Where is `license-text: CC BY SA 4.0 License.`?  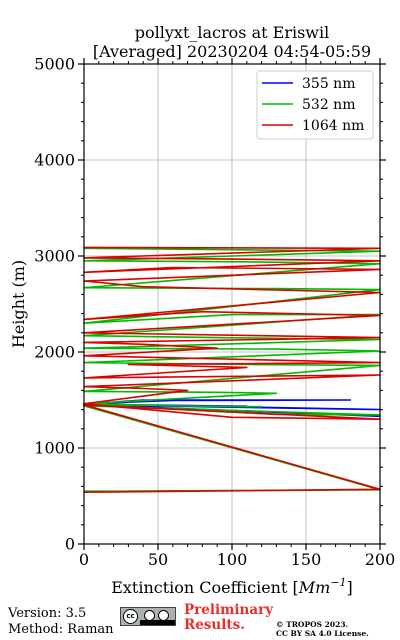 license-text: CC BY SA 4.0 License. is located at coordinates (322, 633).